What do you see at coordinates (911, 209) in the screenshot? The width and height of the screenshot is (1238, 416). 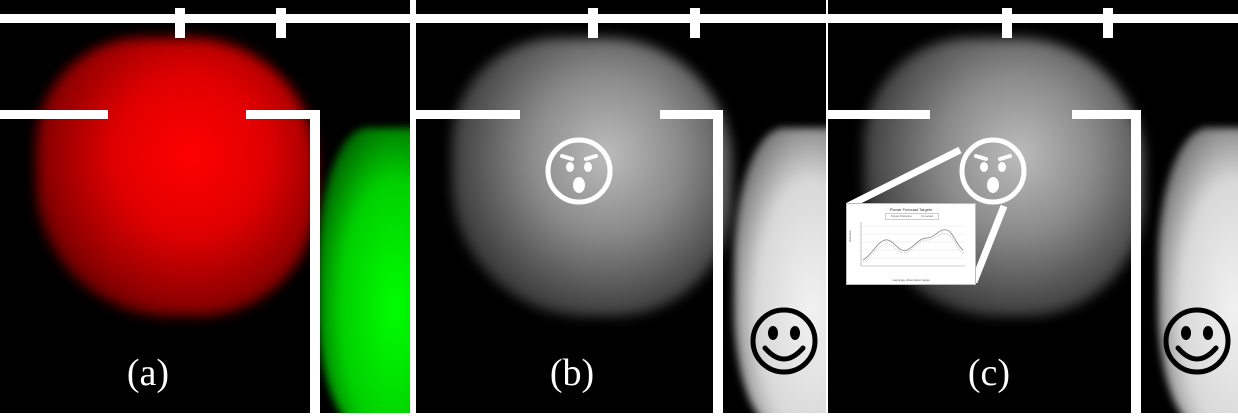 I see `inset-chart-title: Planar Forecast Targets` at bounding box center [911, 209].